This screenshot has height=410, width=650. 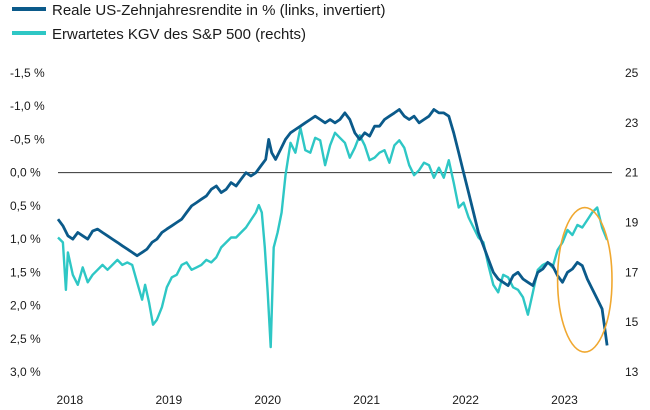 I want to click on left-tick-label: 1,5 %, so click(x=25, y=272).